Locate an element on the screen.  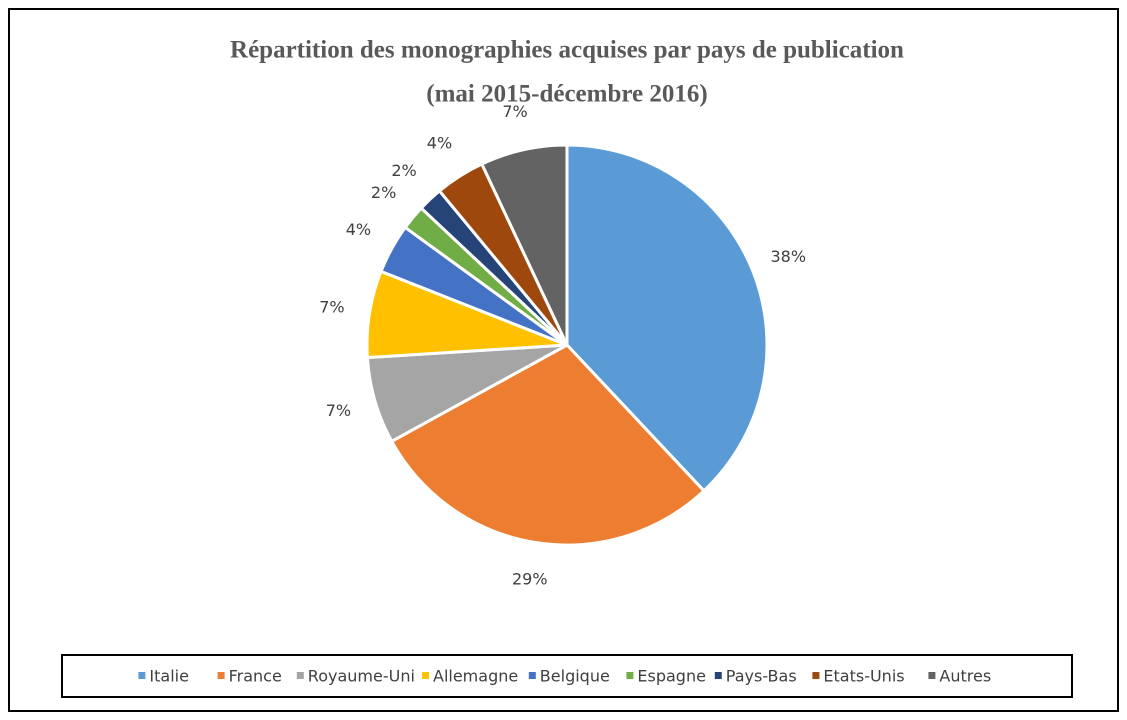
legend-label: Espagne is located at coordinates (671, 676).